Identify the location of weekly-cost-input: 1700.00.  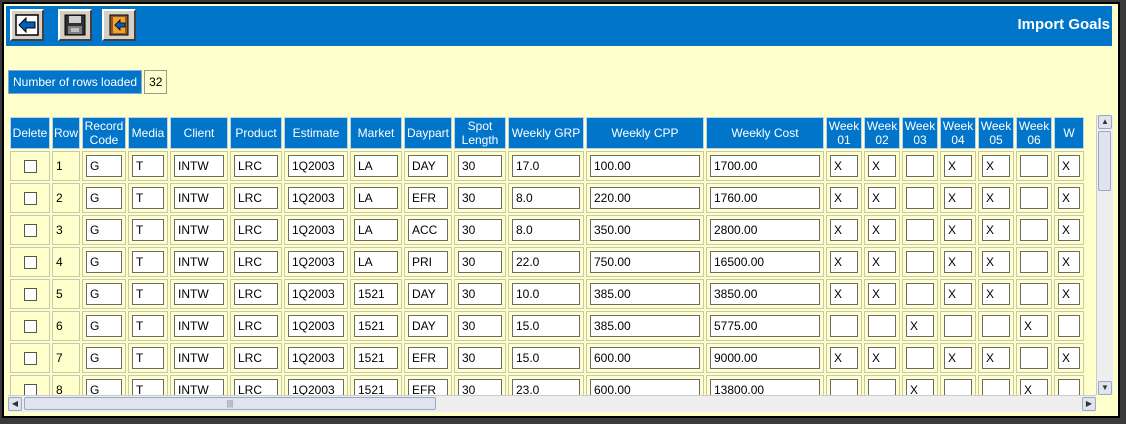
(765, 166).